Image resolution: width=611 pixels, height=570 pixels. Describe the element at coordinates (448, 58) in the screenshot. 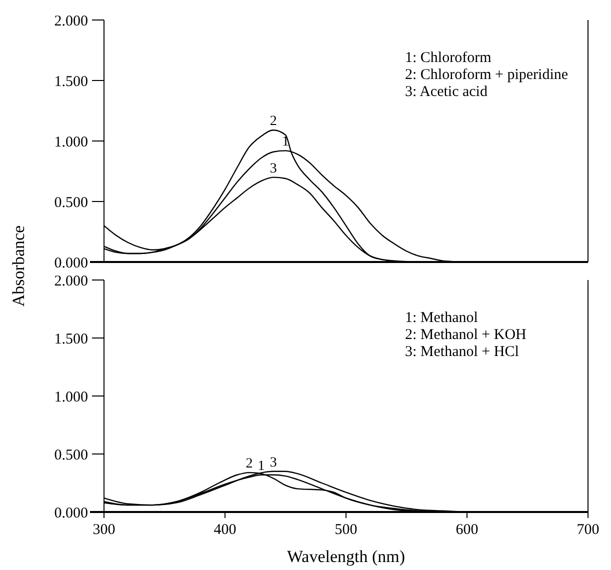

I see `annotation: 1: Chloroform` at that location.